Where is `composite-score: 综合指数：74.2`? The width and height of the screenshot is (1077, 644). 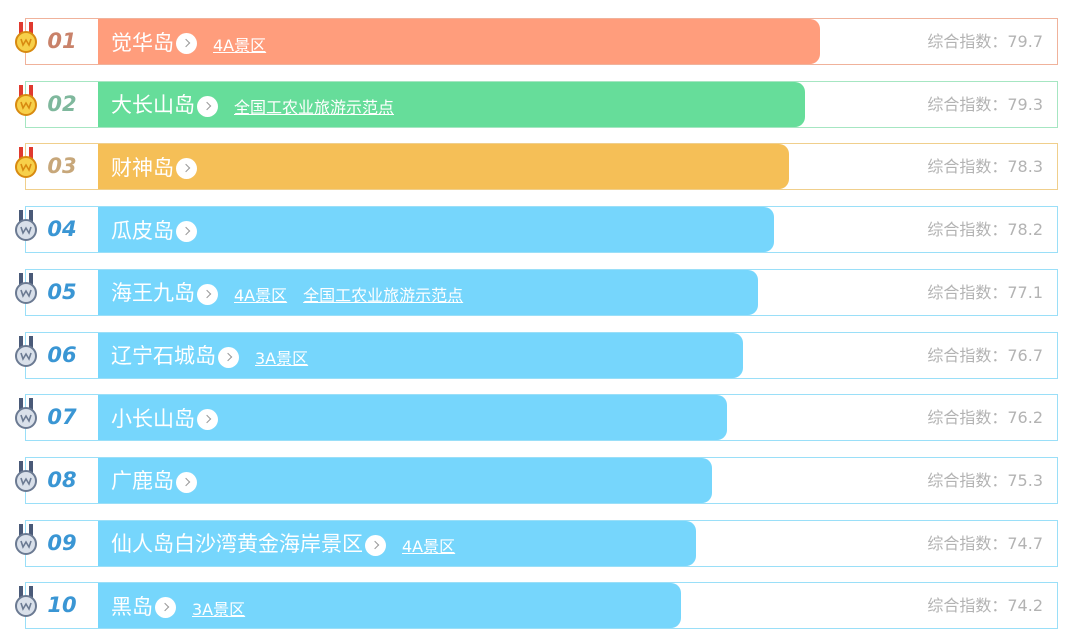 composite-score: 综合指数：74.2 is located at coordinates (985, 605).